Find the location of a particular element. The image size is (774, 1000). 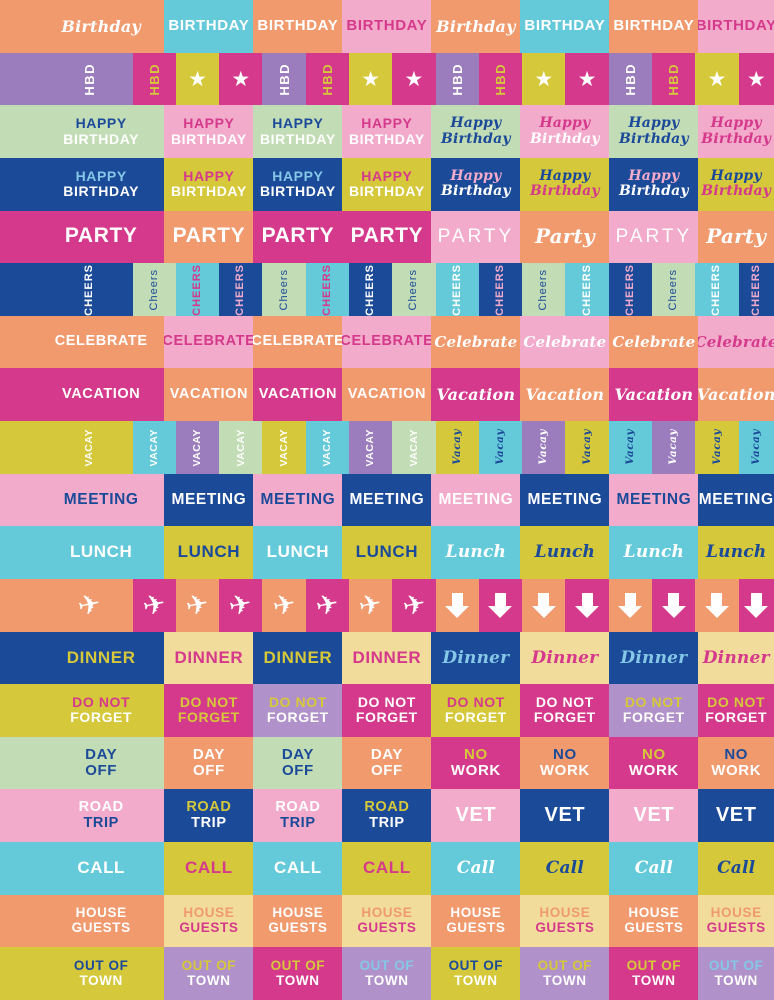

sticker-label: VACAY is located at coordinates (327, 447).